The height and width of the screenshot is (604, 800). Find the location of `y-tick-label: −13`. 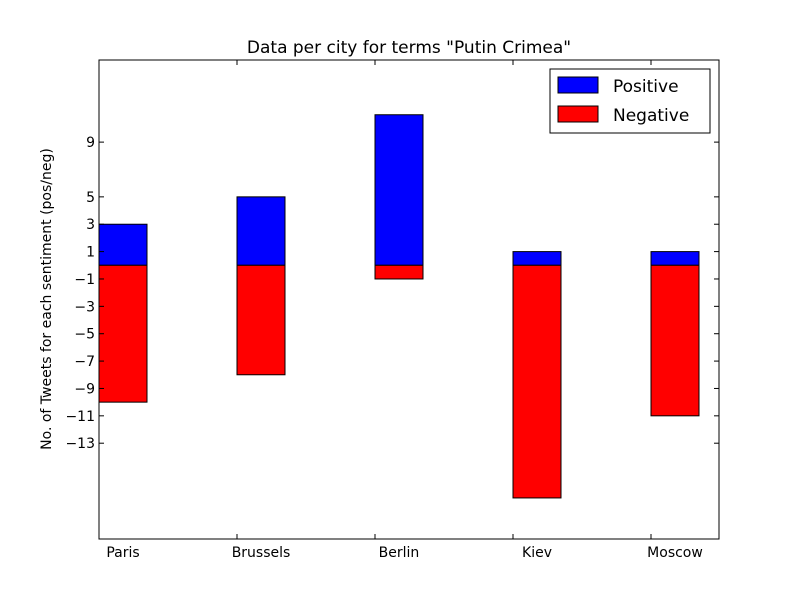

y-tick-label: −13 is located at coordinates (80, 444).